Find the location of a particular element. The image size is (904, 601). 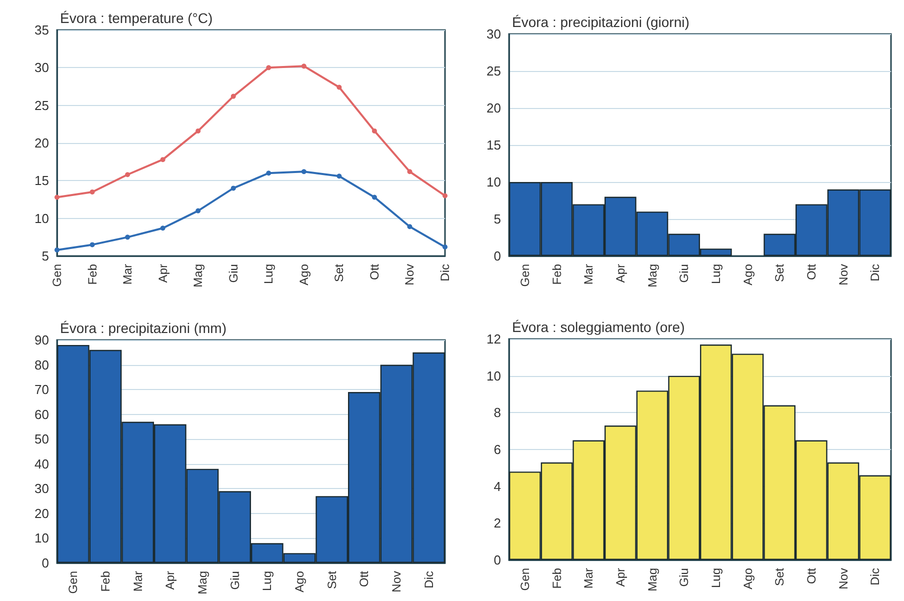

y-tick-label: 6 is located at coordinates (497, 449).